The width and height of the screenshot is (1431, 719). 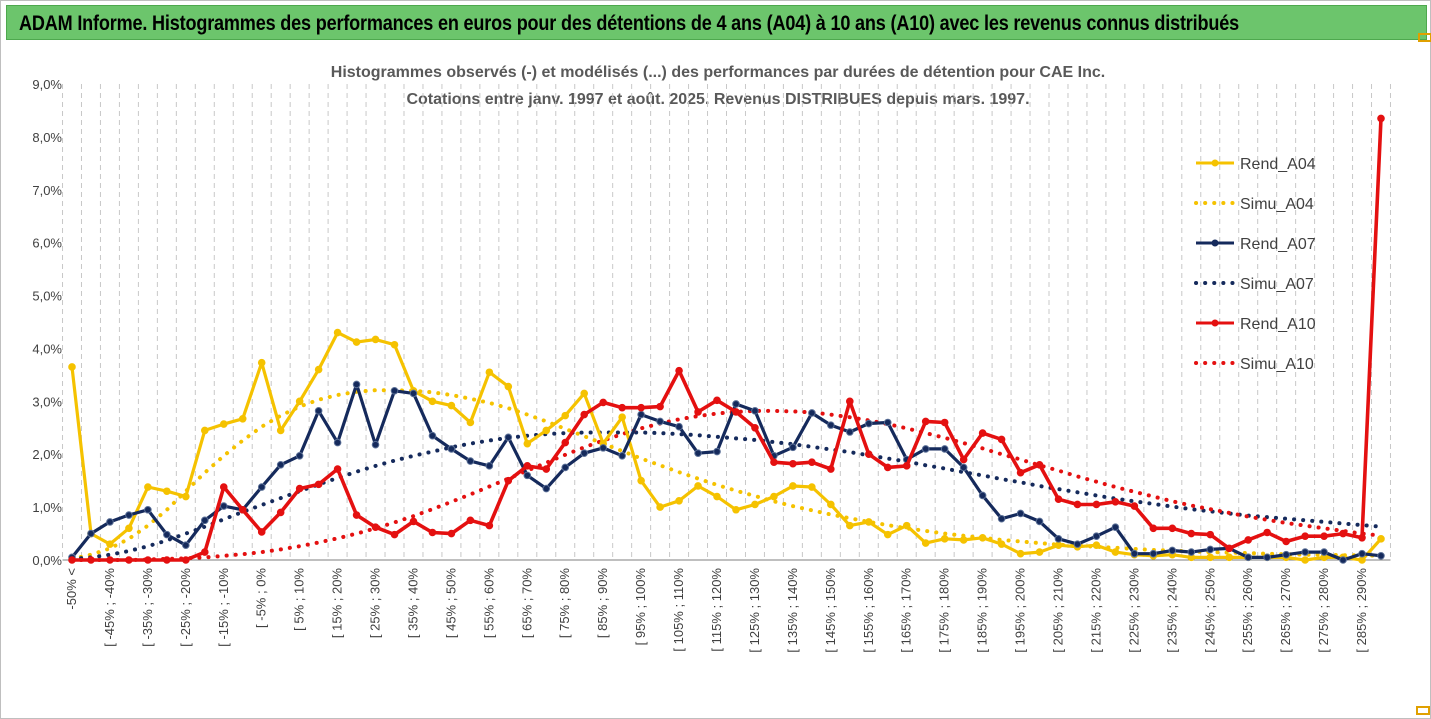 I want to click on legend-item-Simu_A10: Simu_A10, so click(x=1254, y=364).